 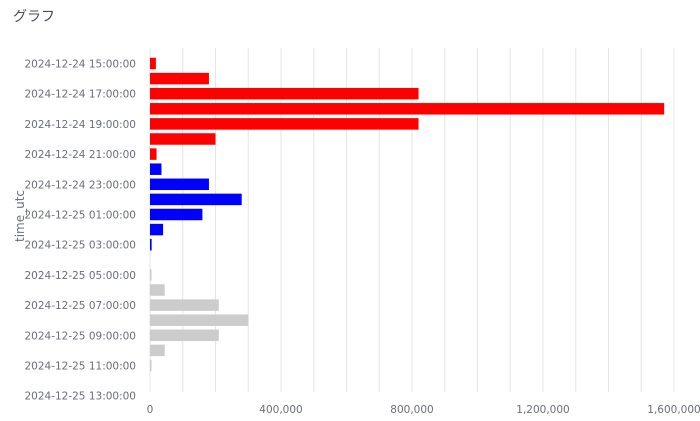 I want to click on panel-title: グラフ, so click(x=34, y=17).